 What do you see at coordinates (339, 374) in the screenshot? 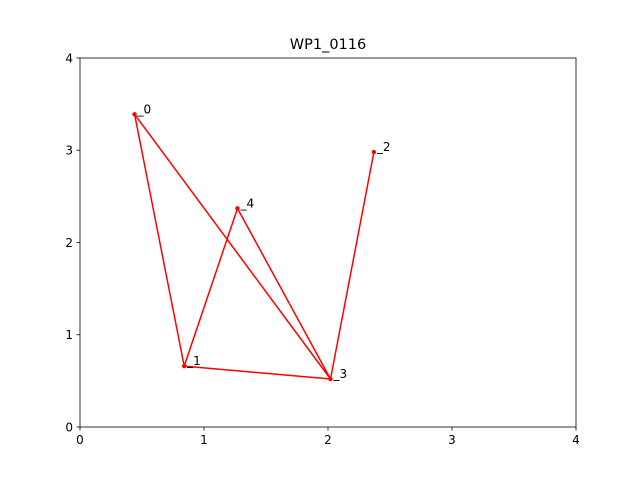
I see `point-label-3: _3` at bounding box center [339, 374].